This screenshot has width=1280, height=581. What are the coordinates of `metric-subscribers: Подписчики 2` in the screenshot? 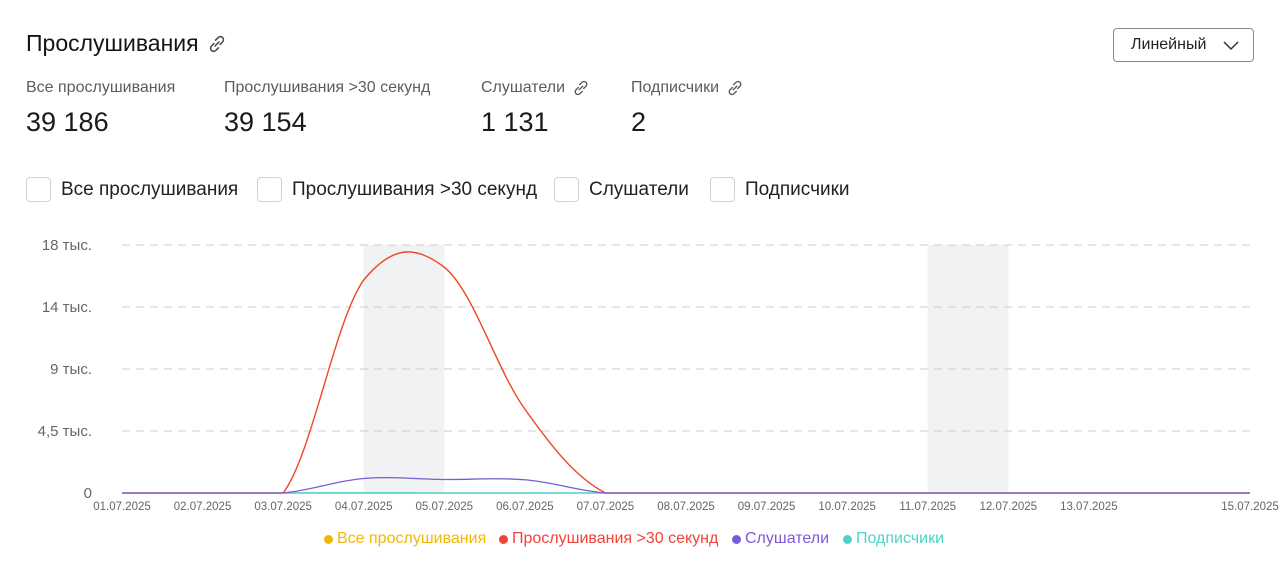 It's located at (687, 108).